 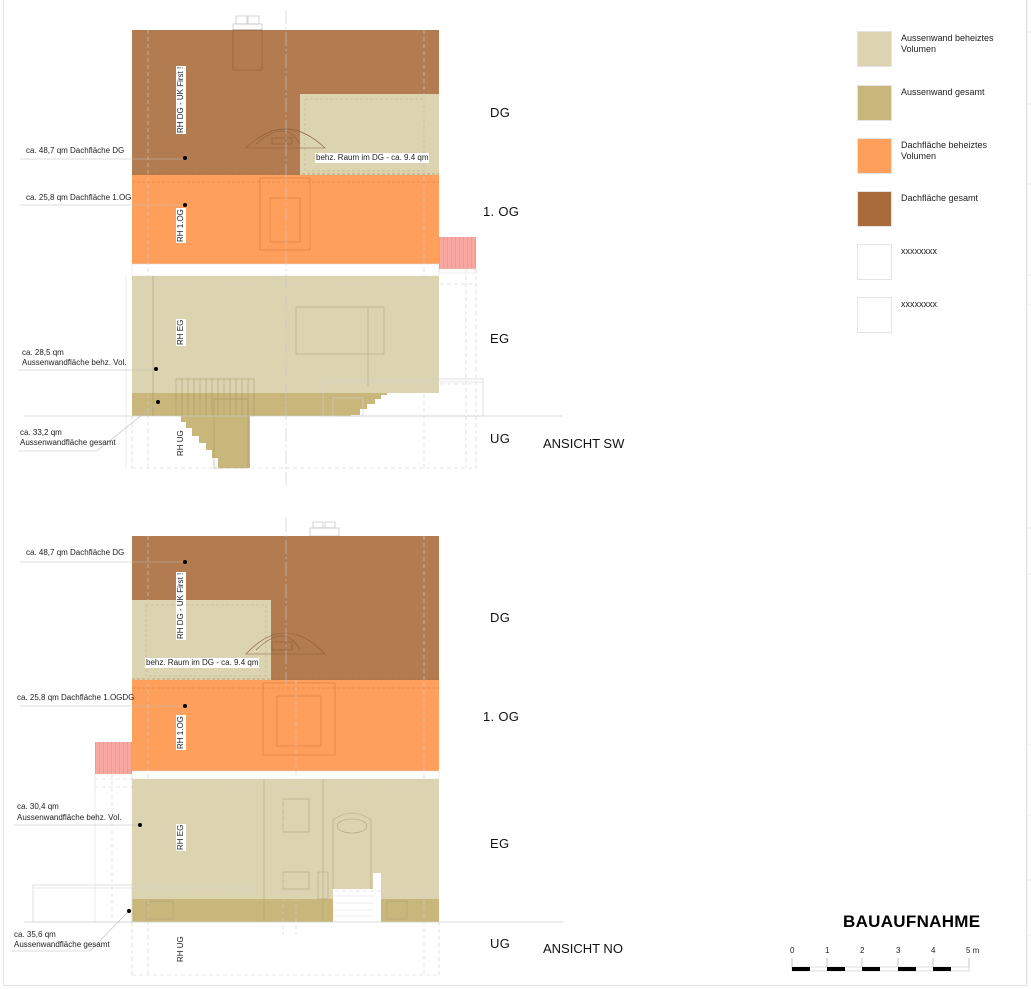 I want to click on sw-balcony, so click(x=457, y=253).